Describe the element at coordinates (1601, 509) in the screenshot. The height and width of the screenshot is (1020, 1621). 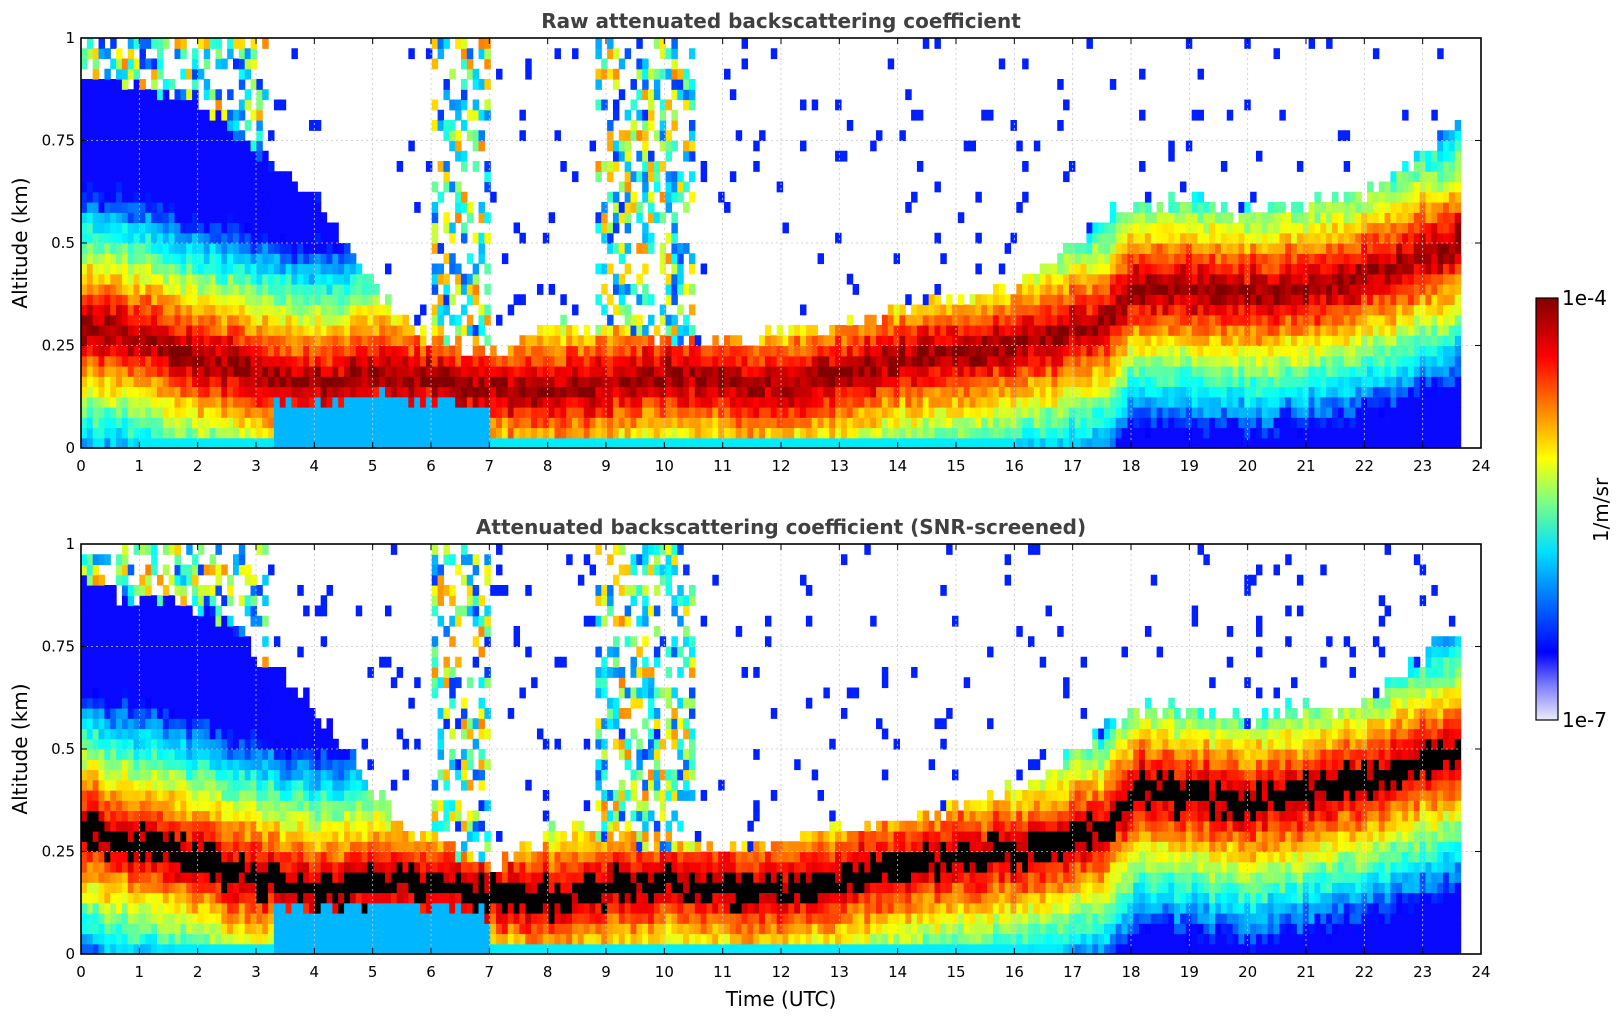
I see `colorbar-label: 1/m/sr` at that location.